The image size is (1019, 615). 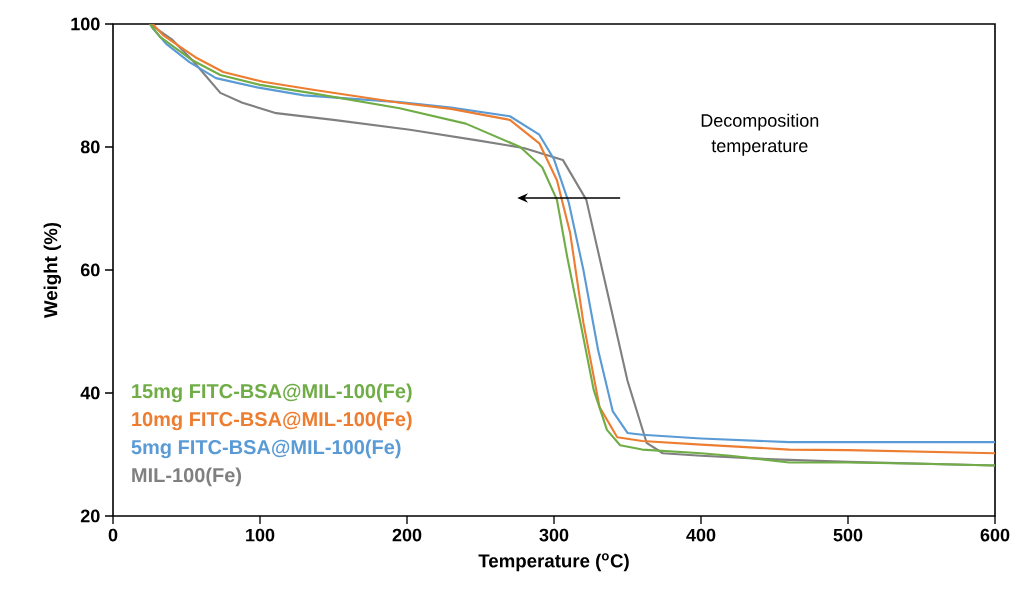 What do you see at coordinates (85, 24) in the screenshot?
I see `y-tick-label: 100` at bounding box center [85, 24].